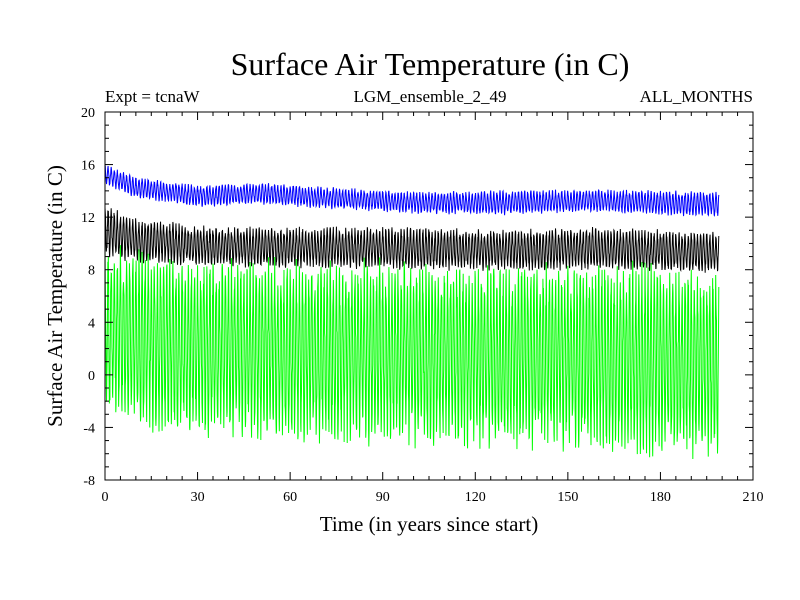  What do you see at coordinates (89, 481) in the screenshot?
I see `y-tick-label: -8` at bounding box center [89, 481].